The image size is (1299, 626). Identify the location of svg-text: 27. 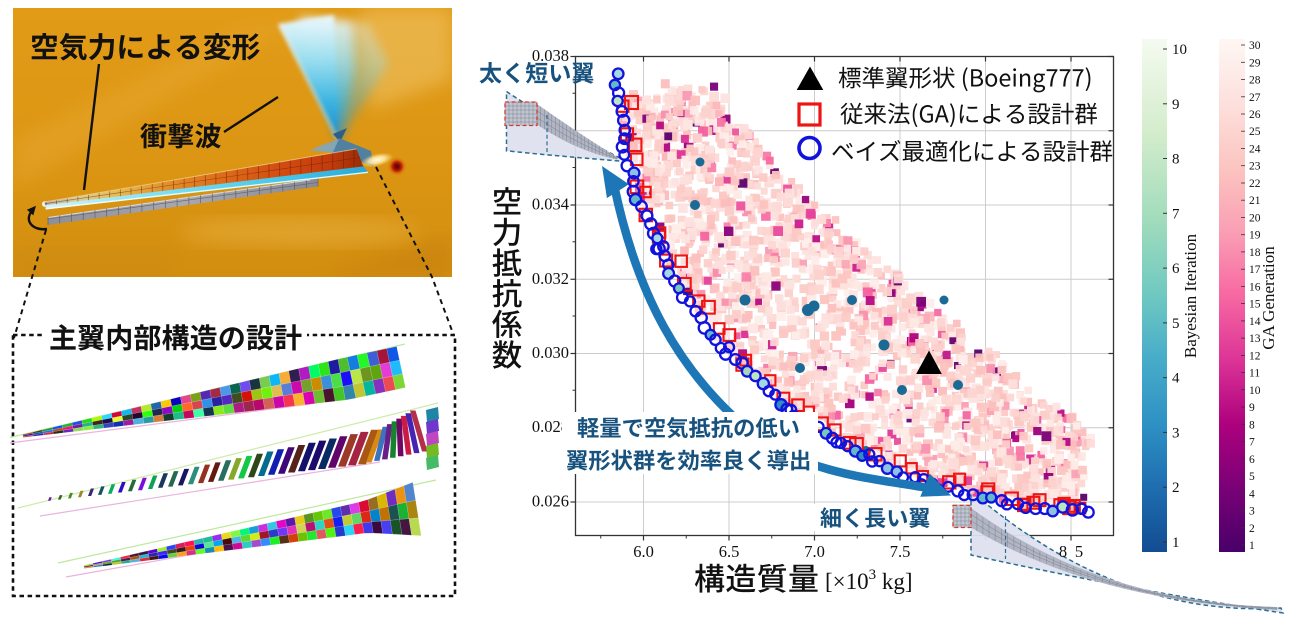
(1255, 98).